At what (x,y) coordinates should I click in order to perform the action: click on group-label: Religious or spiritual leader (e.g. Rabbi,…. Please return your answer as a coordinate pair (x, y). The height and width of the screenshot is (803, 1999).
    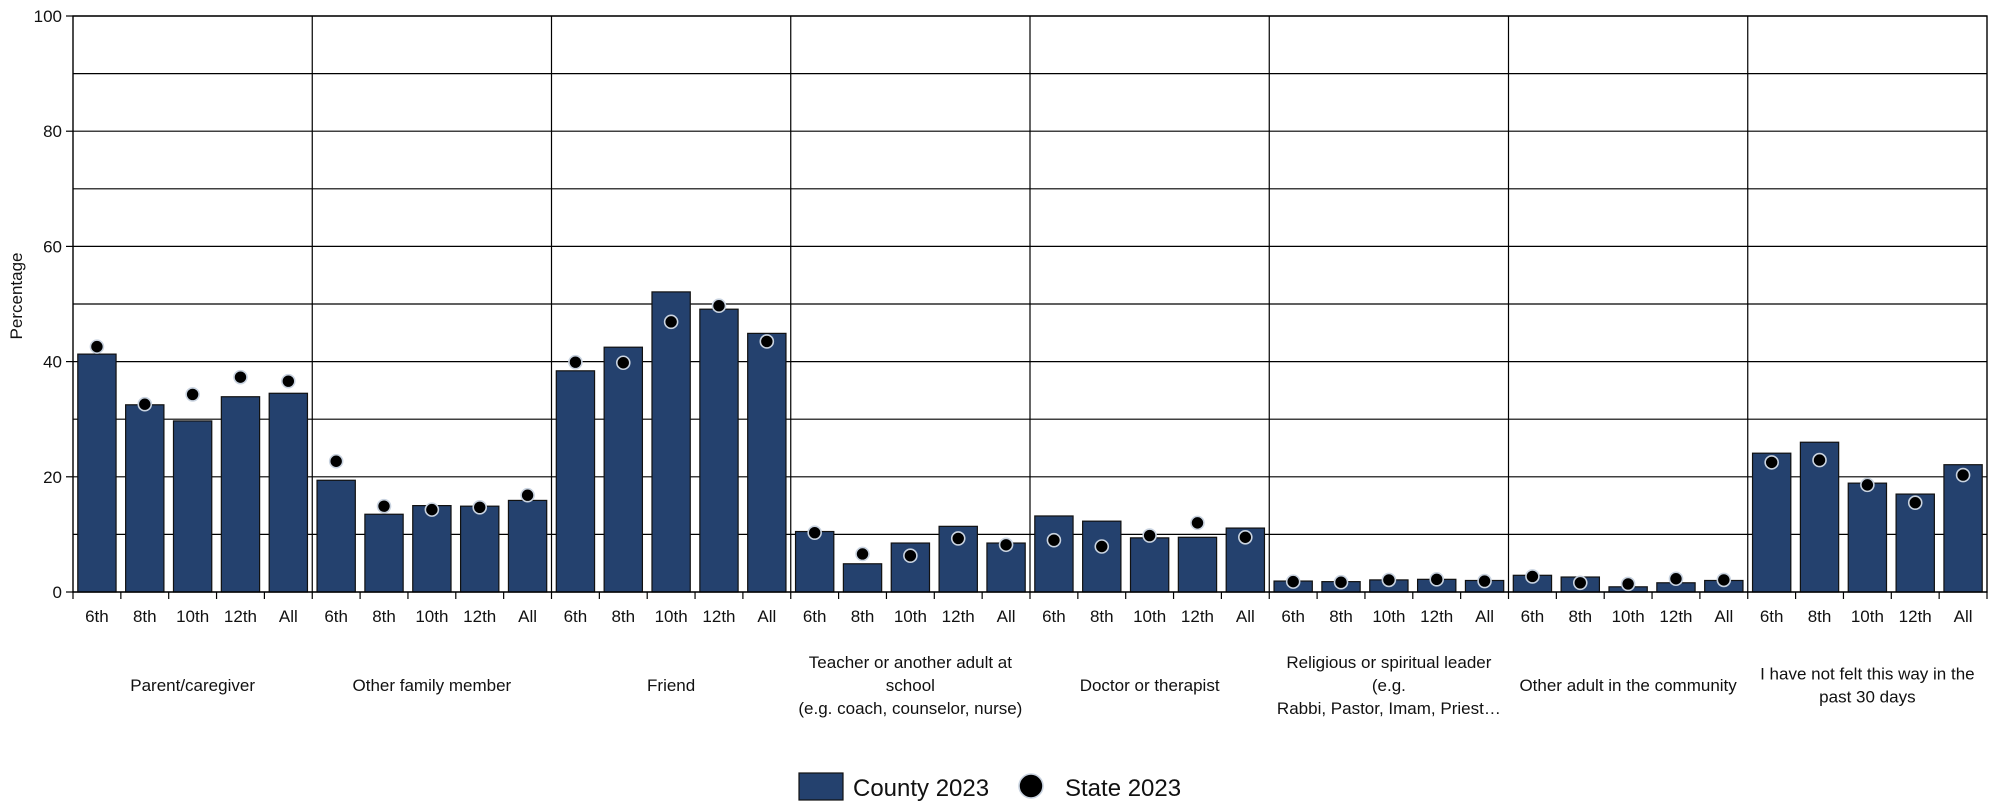
    Looking at the image, I should click on (1389, 685).